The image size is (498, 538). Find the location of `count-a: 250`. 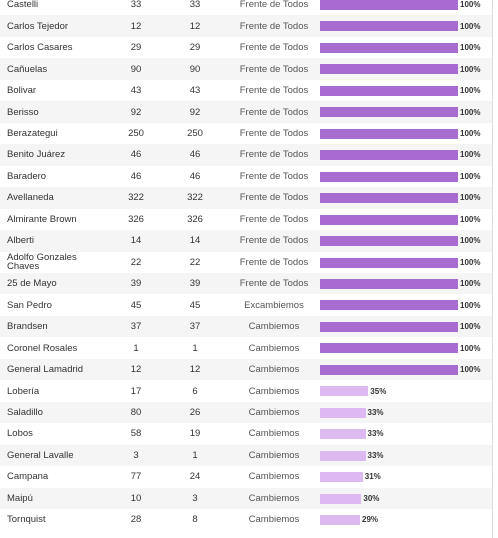

count-a: 250 is located at coordinates (136, 133).